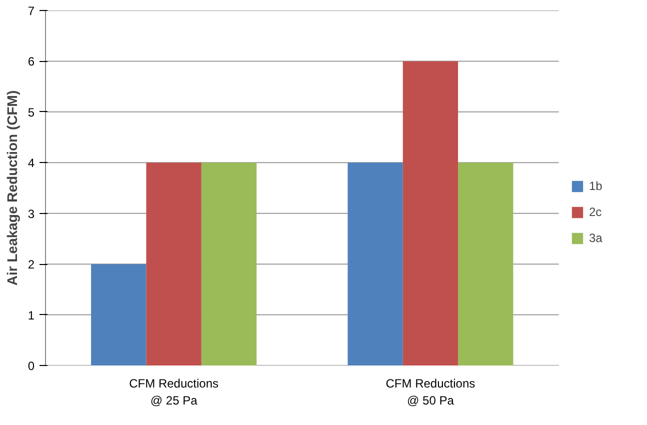  I want to click on y-tick-label: 7, so click(31, 11).